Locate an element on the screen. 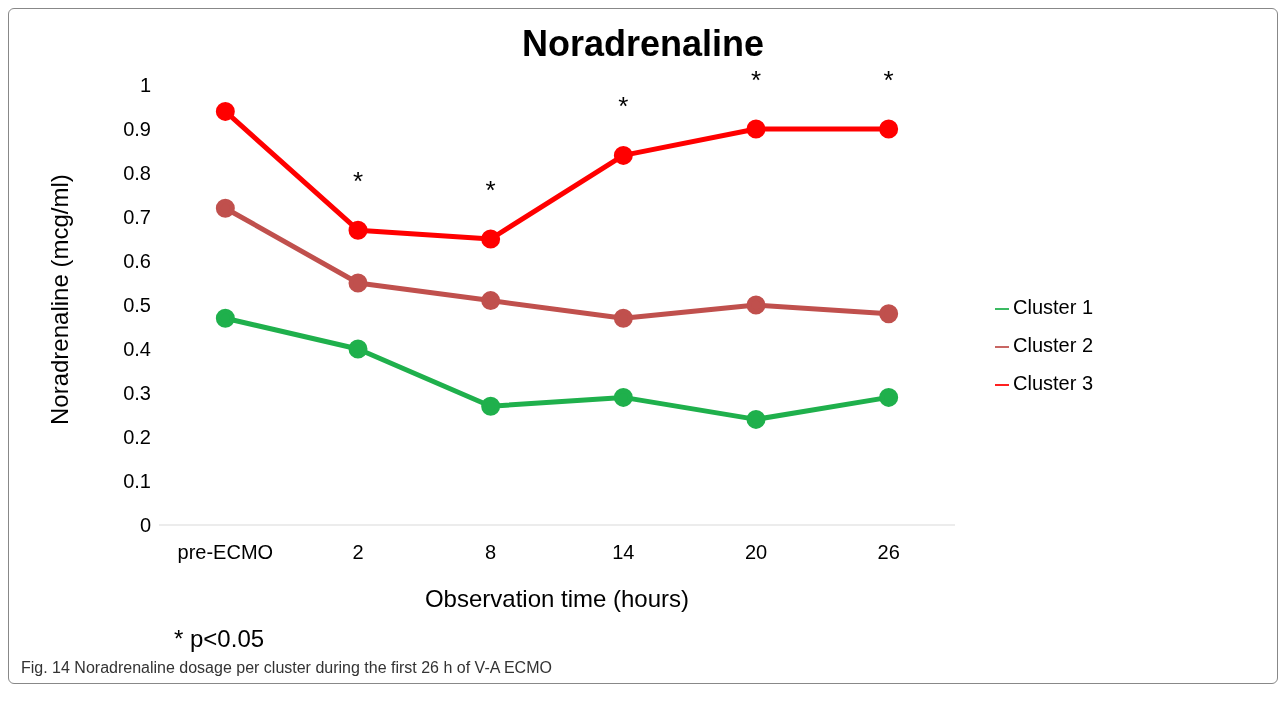 The height and width of the screenshot is (713, 1284). caption: Fig. 14 Noradrenaline dosage per cluster during the first 26 h of V-A ECMO is located at coordinates (286, 668).